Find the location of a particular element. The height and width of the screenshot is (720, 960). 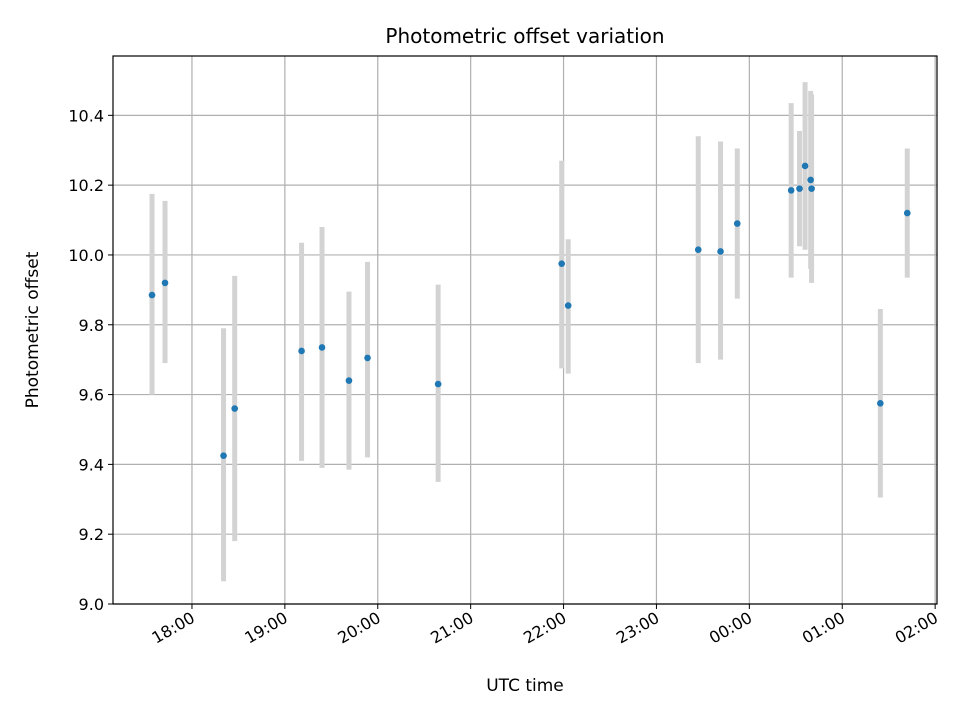

y-tick-label: 9.8 is located at coordinates (91, 325).